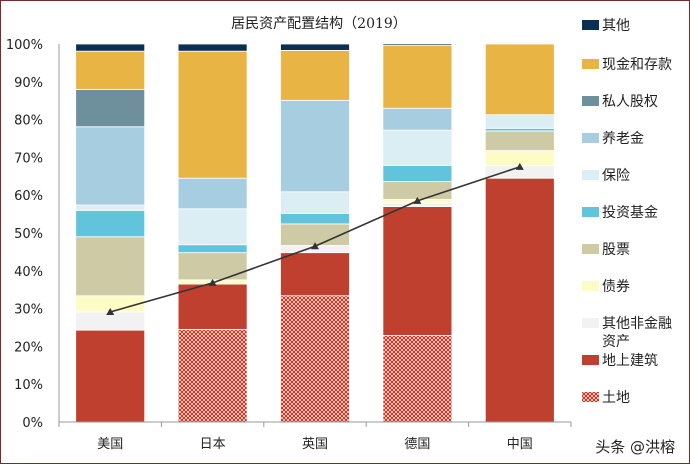  Describe the element at coordinates (635, 447) in the screenshot. I see `watermark: 头条 @洪榕` at that location.